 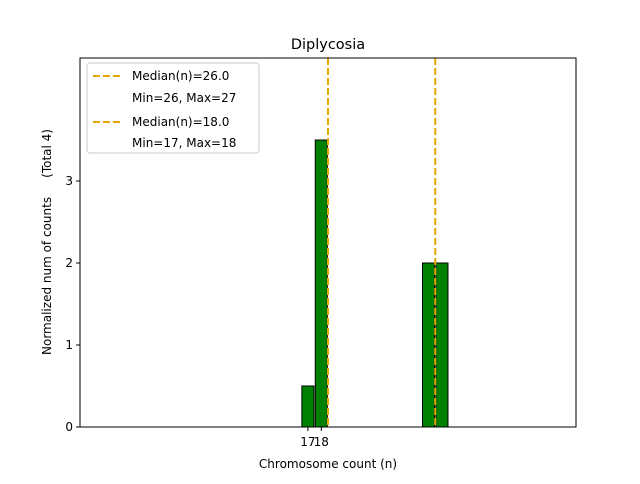 What do you see at coordinates (184, 143) in the screenshot?
I see `legend-label-range-2: Min=17, Max=18` at bounding box center [184, 143].